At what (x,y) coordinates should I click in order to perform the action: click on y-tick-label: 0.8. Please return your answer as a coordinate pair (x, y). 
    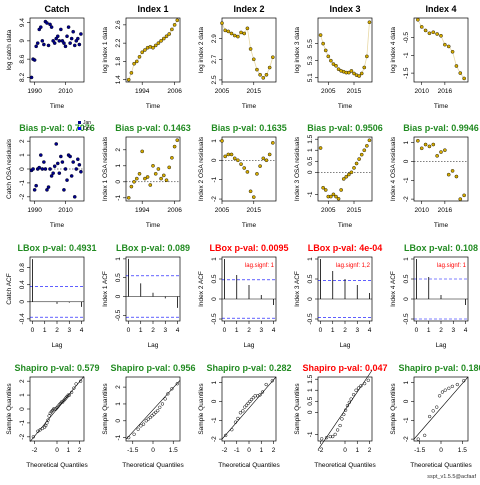
    Looking at the image, I should click on (22, 267).